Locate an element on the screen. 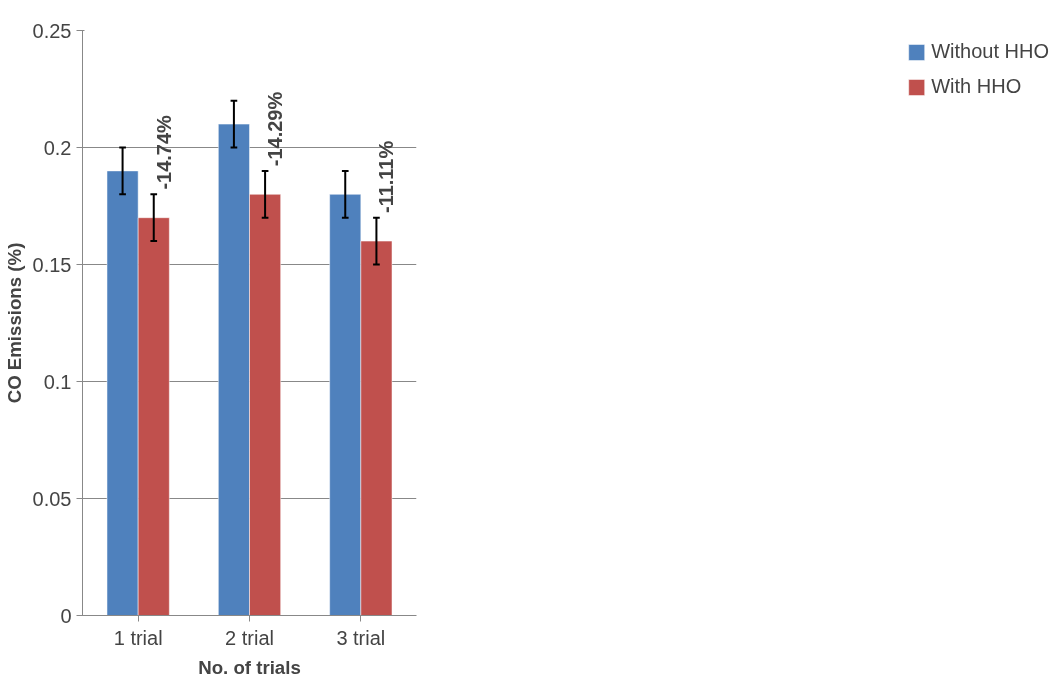  y-tick-label: 0.05 is located at coordinates (52, 498).